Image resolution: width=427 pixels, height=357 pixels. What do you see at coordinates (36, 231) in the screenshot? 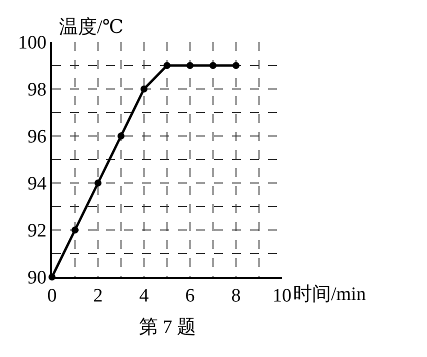
I see `y-tick-label: 92` at bounding box center [36, 231].